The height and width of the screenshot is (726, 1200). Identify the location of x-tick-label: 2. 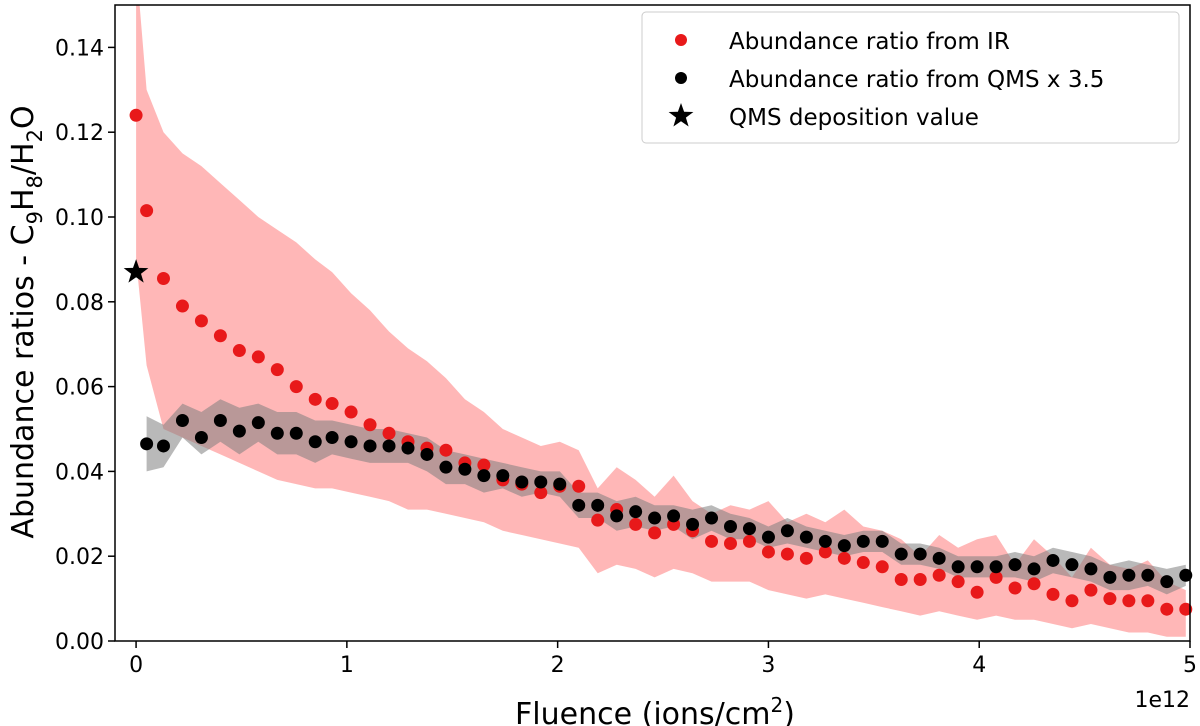
(558, 665).